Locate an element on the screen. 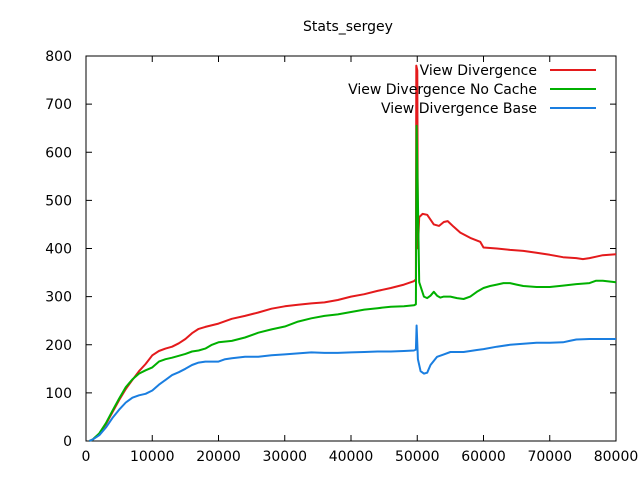  x-tick-label: 50000 is located at coordinates (417, 457).